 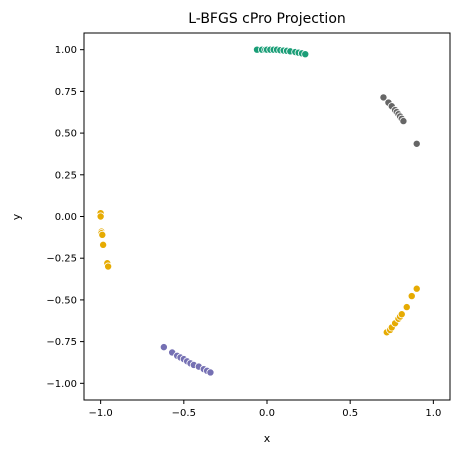 What do you see at coordinates (267, 19) in the screenshot?
I see `chart-title: L-BFGS cPro Projection` at bounding box center [267, 19].